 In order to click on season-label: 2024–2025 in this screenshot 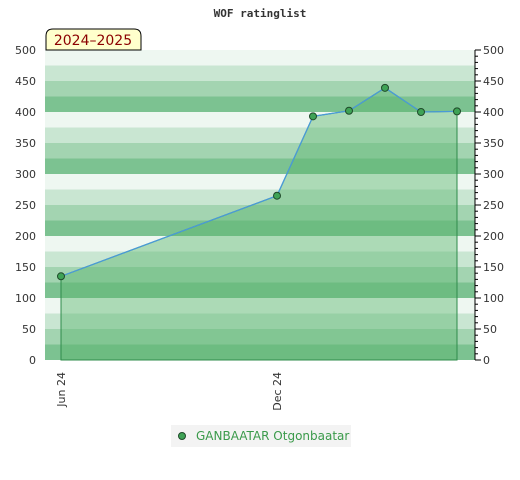, I will do `click(93, 41)`.